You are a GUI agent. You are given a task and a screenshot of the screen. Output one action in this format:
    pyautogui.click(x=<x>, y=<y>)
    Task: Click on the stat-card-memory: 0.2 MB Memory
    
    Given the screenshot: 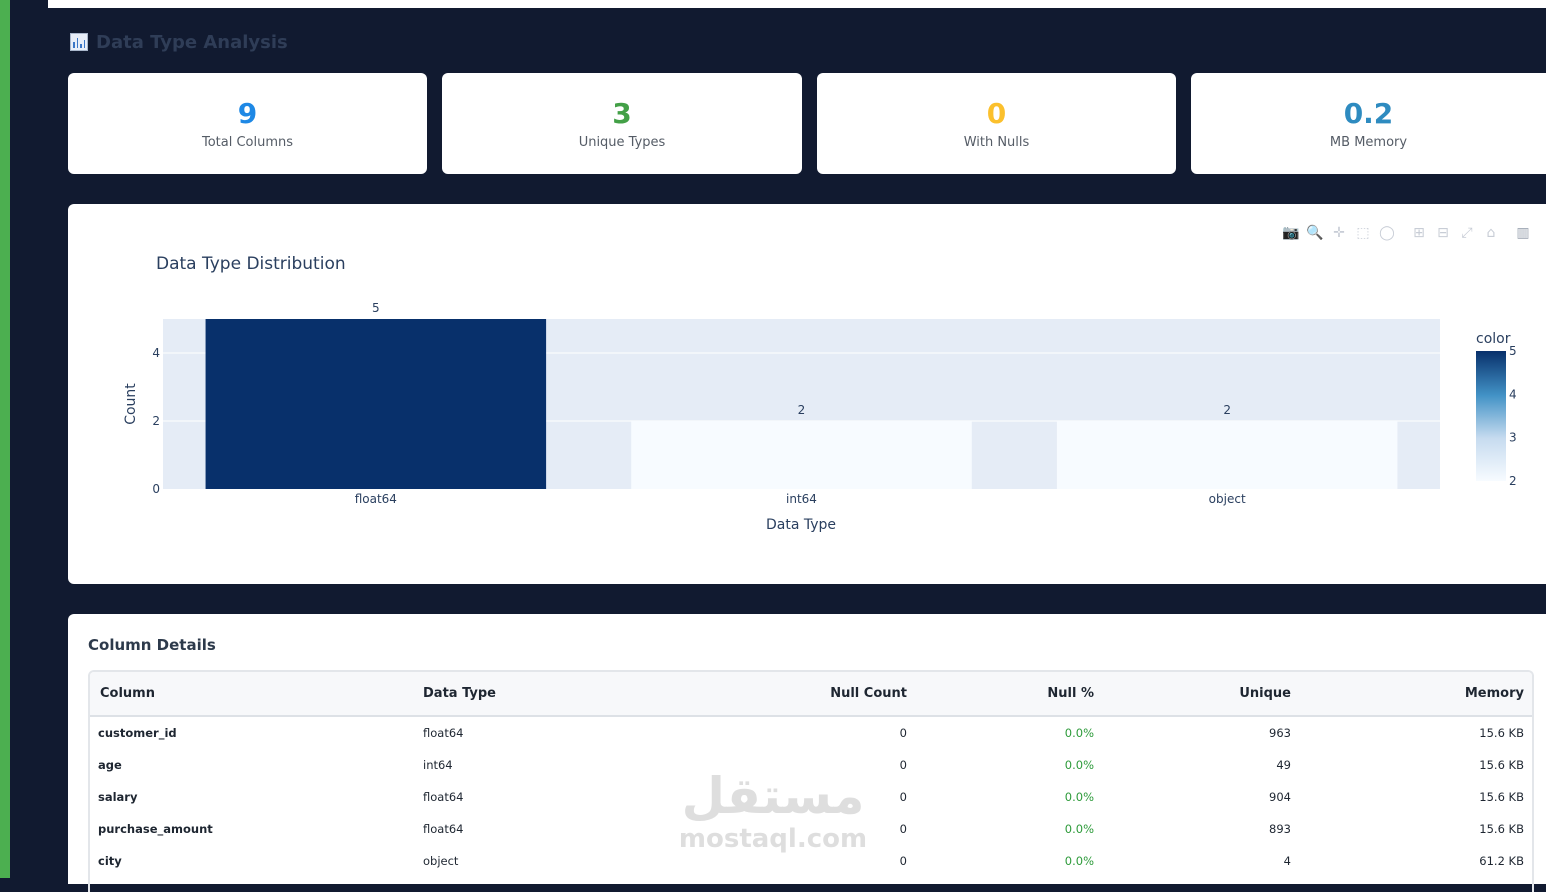 What is the action you would take?
    pyautogui.click(x=1368, y=123)
    